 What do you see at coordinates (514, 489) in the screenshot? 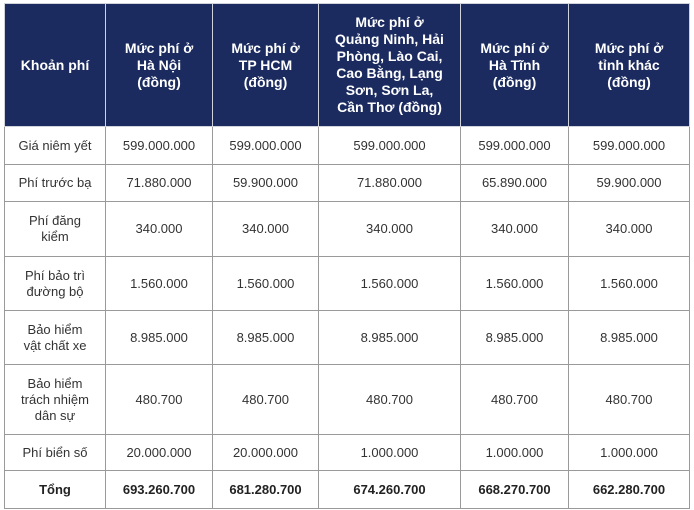
I see `total-cell: 668.270.700` at bounding box center [514, 489].